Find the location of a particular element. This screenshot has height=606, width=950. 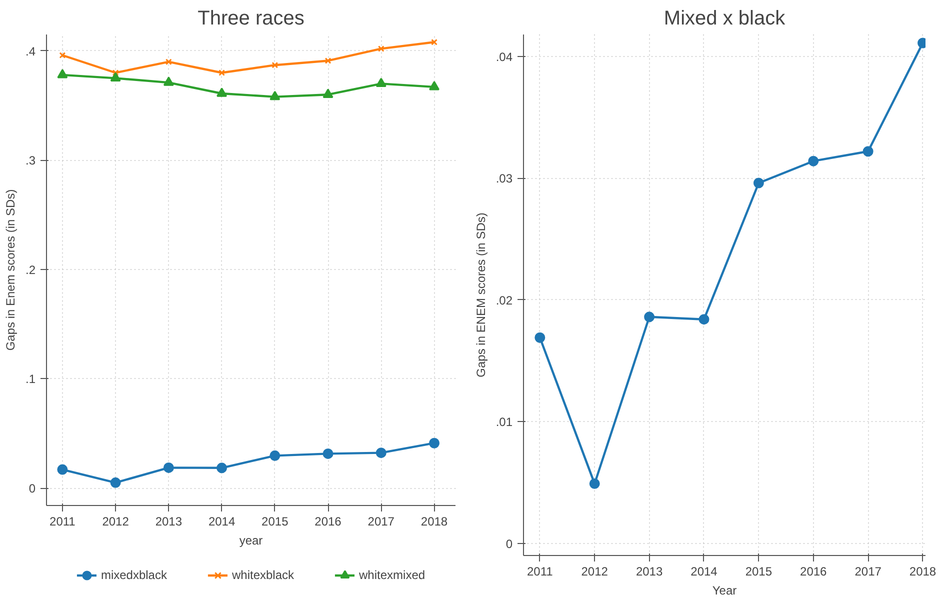

legend-label: whitexmixed is located at coordinates (392, 575).